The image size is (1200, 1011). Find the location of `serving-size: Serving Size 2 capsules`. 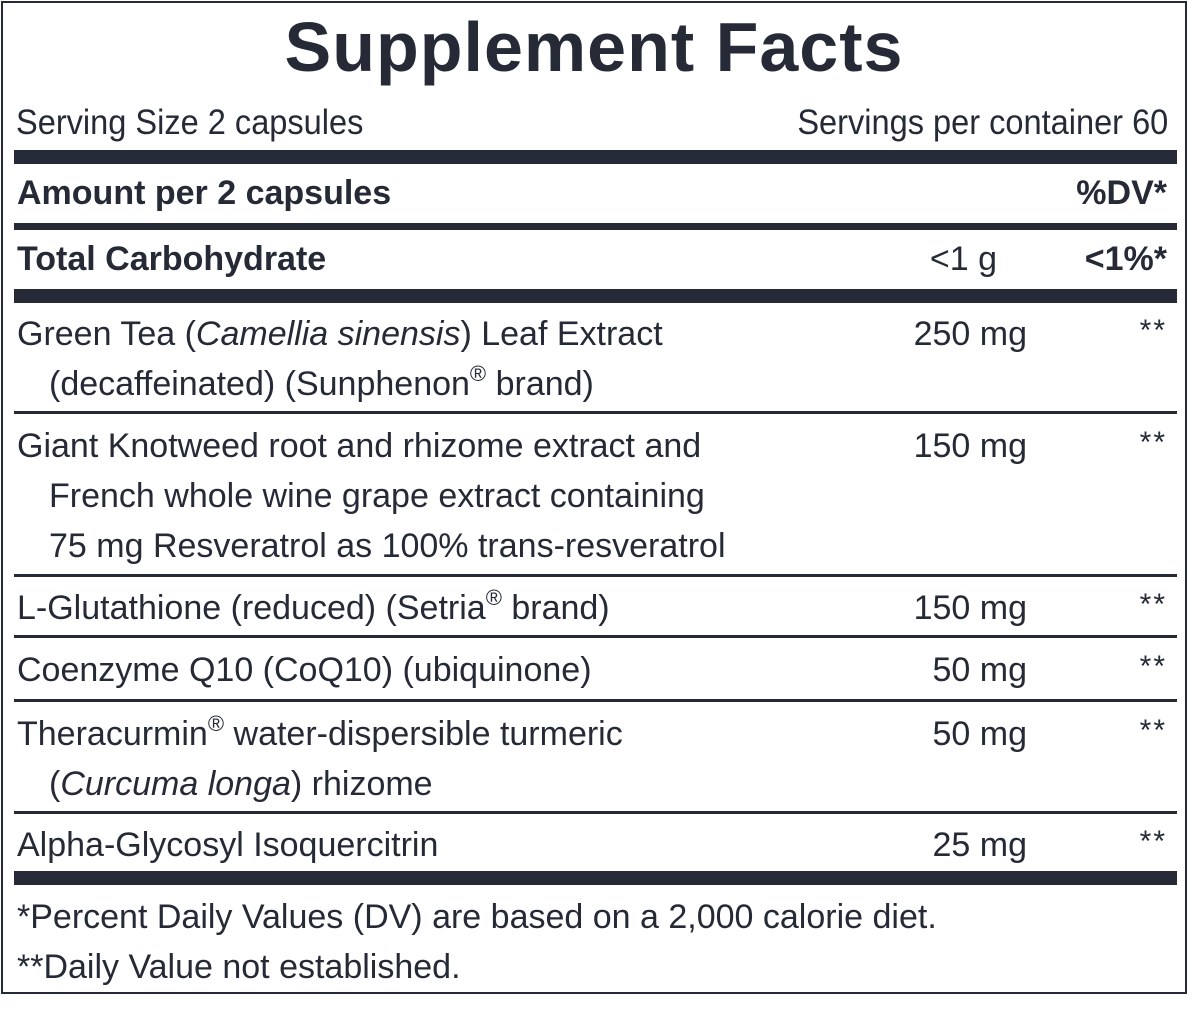

serving-size: Serving Size 2 capsules is located at coordinates (190, 122).